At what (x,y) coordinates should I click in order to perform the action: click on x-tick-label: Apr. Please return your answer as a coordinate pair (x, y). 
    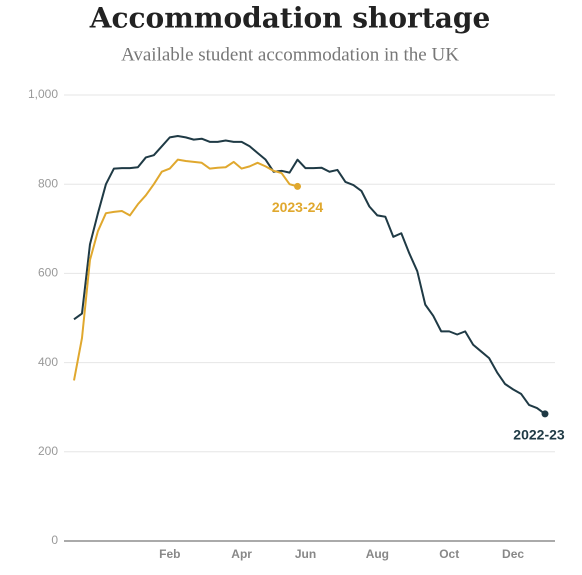
    Looking at the image, I should click on (241, 554).